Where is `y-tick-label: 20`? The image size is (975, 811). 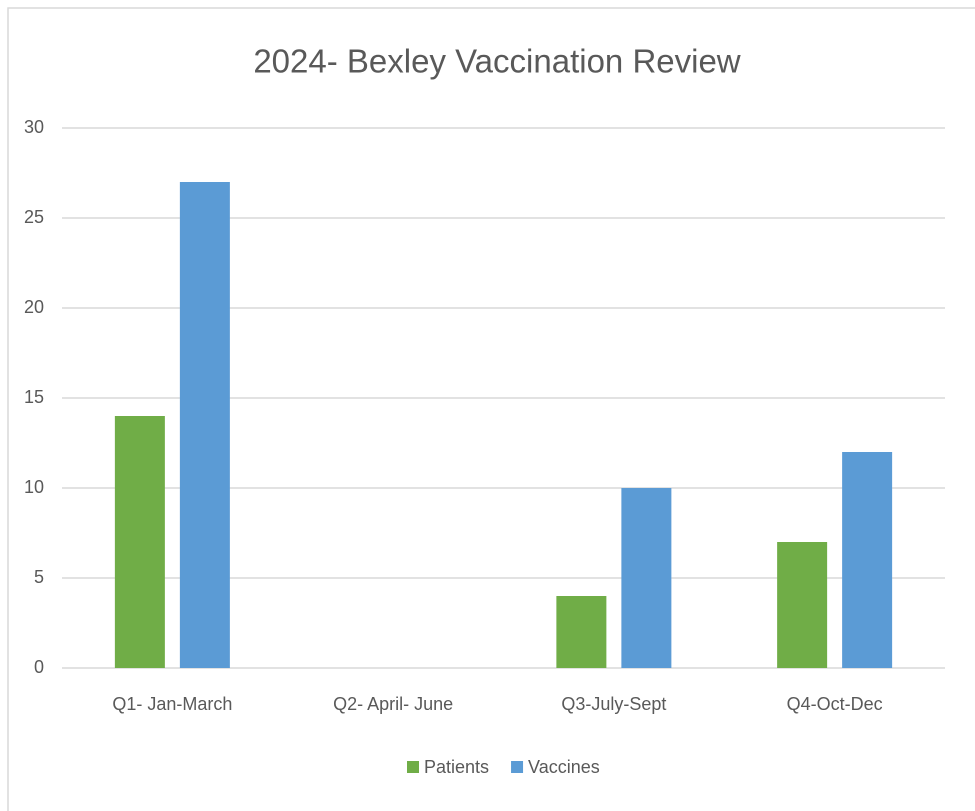 y-tick-label: 20 is located at coordinates (34, 307).